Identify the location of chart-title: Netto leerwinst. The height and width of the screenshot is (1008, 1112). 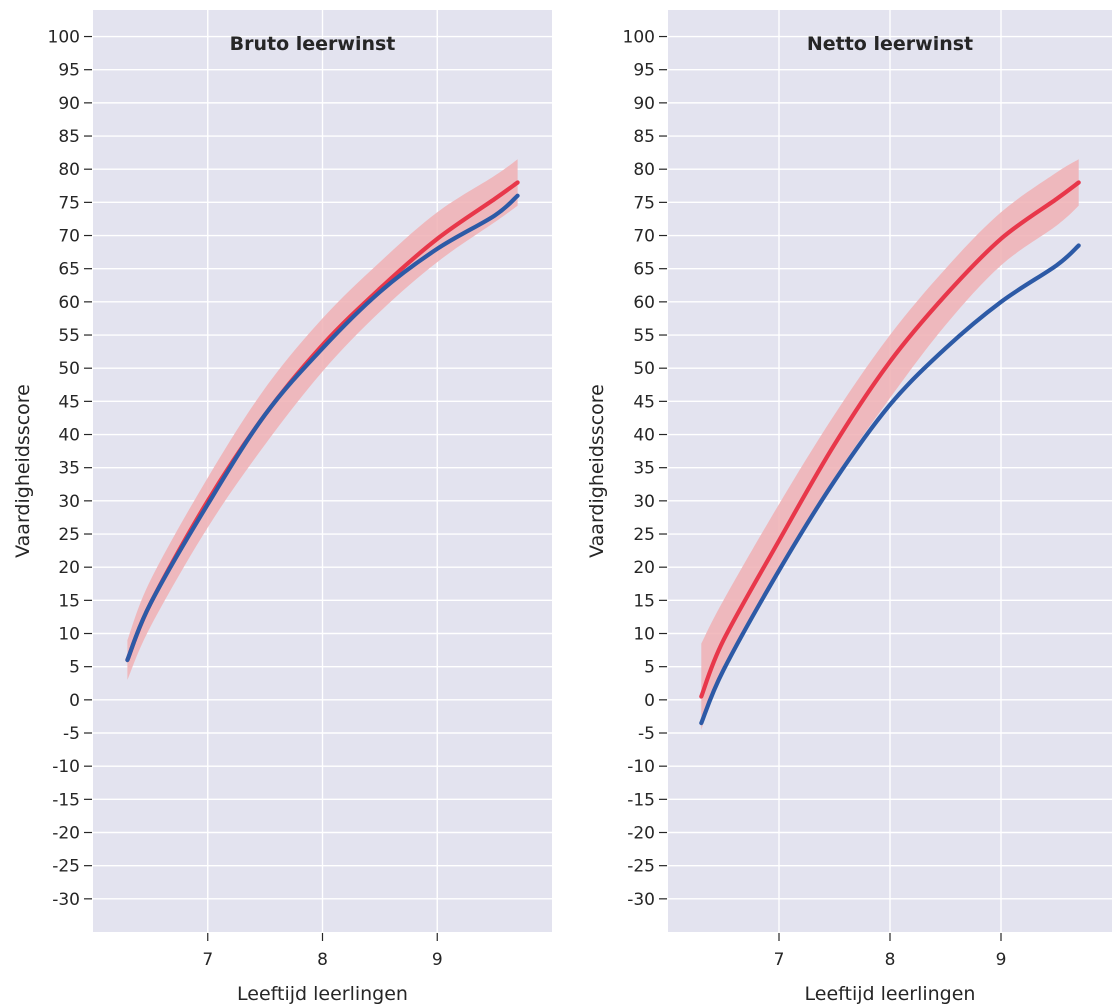
(890, 44).